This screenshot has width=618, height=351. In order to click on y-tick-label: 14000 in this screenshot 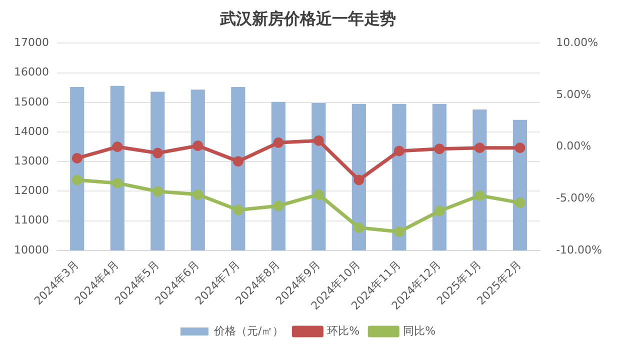, I will do `click(31, 131)`.